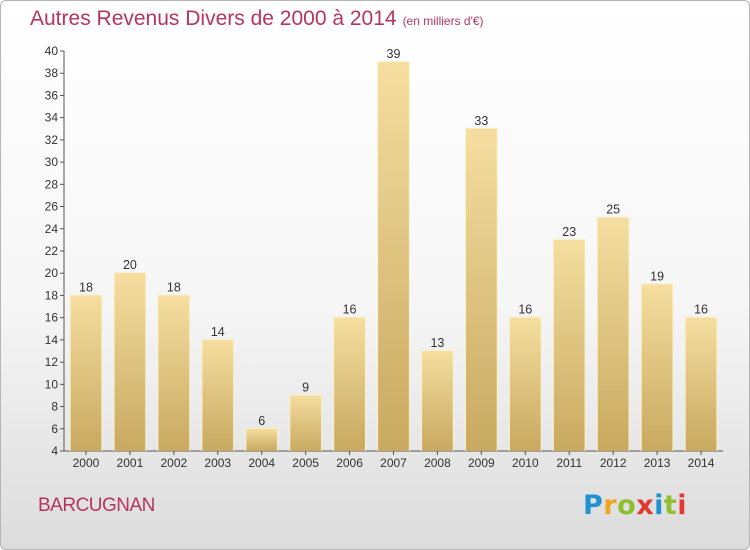 The image size is (750, 550). What do you see at coordinates (52, 140) in the screenshot?
I see `y-tick-label: 32` at bounding box center [52, 140].